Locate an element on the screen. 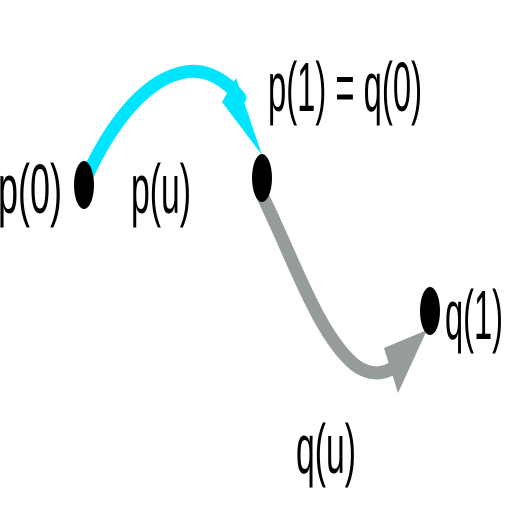  curve-q-arrowhead is located at coordinates (405, 361).